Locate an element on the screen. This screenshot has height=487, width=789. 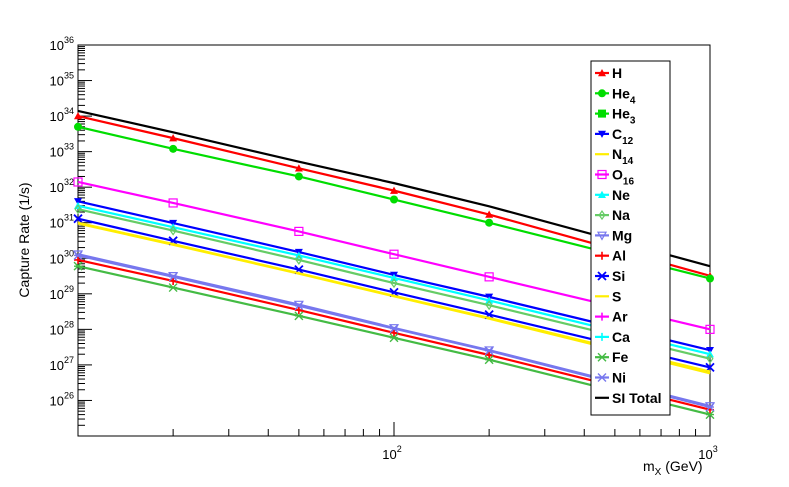
x-axis-ticks is located at coordinates (387, 429).